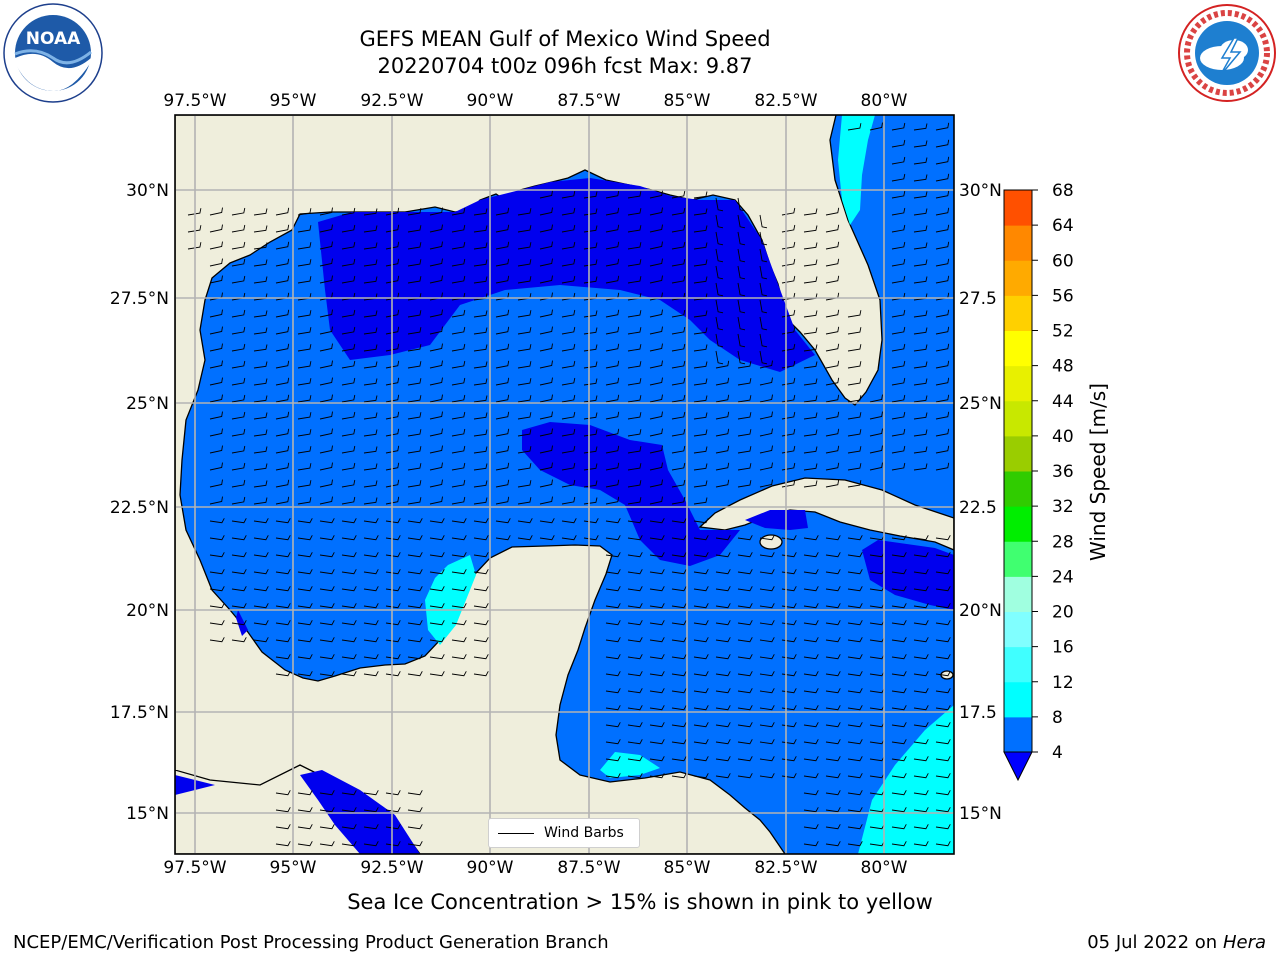 This screenshot has width=1280, height=960. What do you see at coordinates (771, 542) in the screenshot?
I see `land-isla-juventud` at bounding box center [771, 542].